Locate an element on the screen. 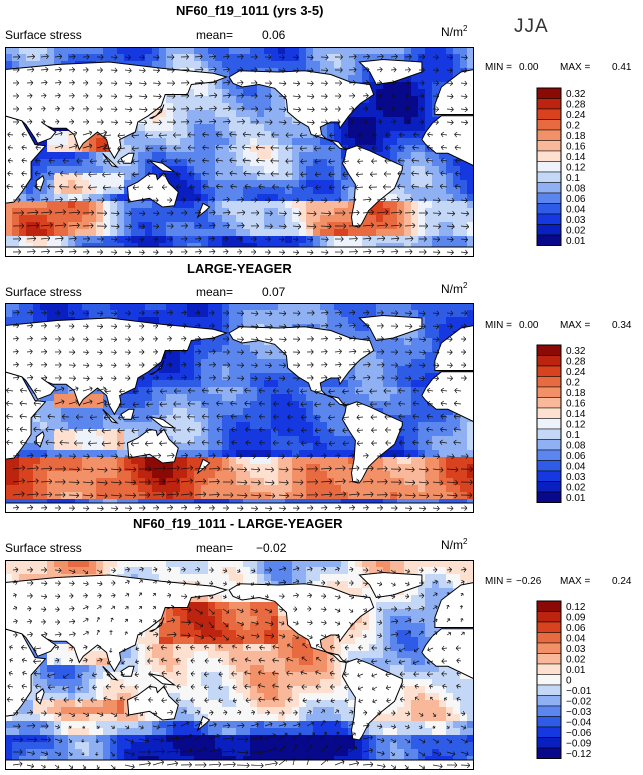  panel-1-units-exp: 2 is located at coordinates (465, 28).